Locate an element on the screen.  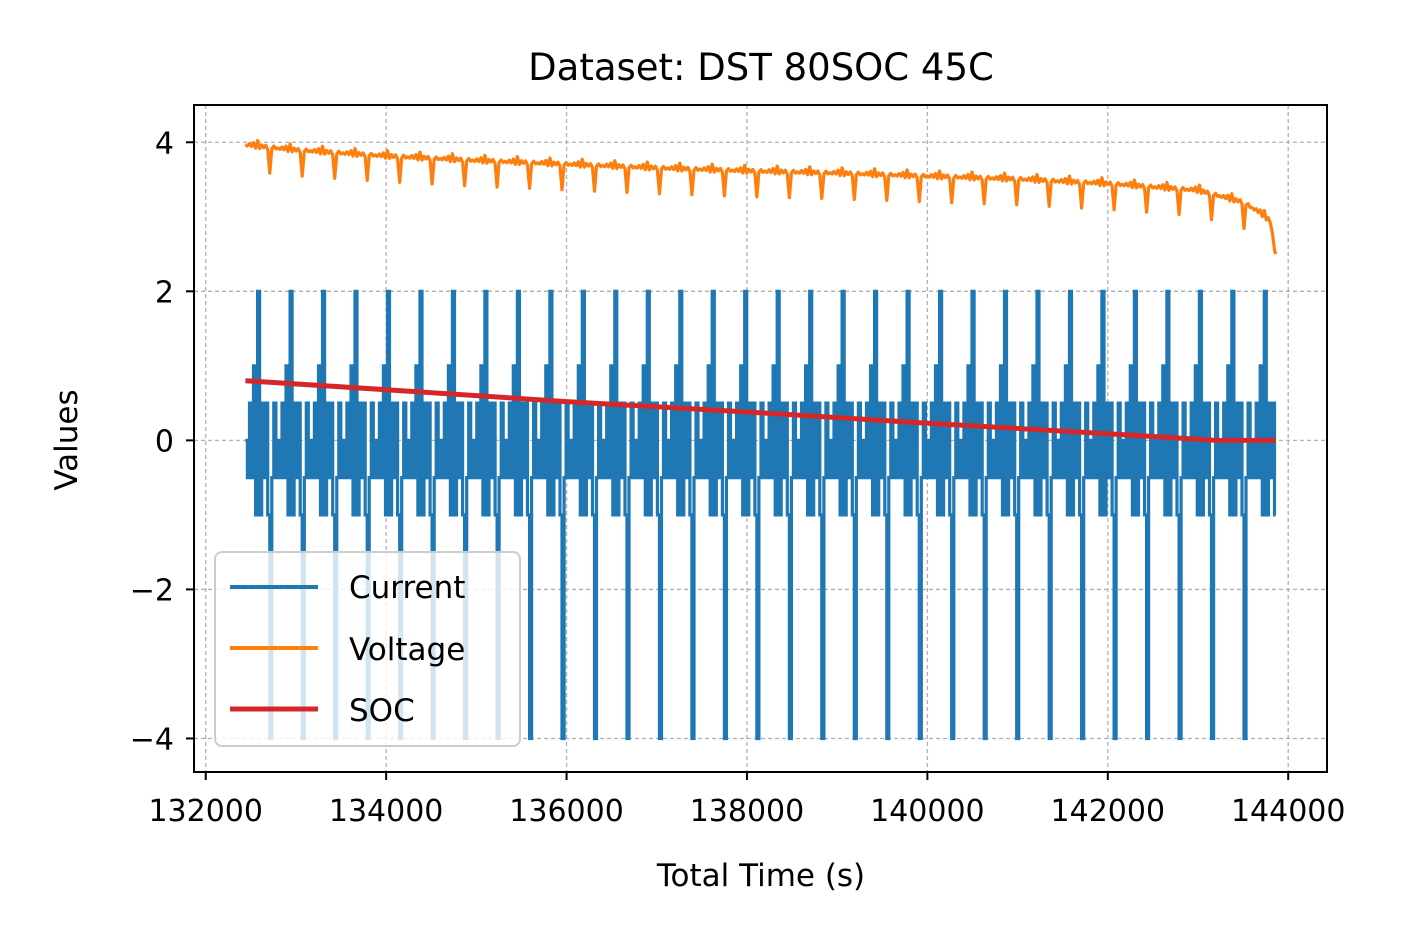
y-axis: 4 2 0 −2 −4 is located at coordinates (162, 441).